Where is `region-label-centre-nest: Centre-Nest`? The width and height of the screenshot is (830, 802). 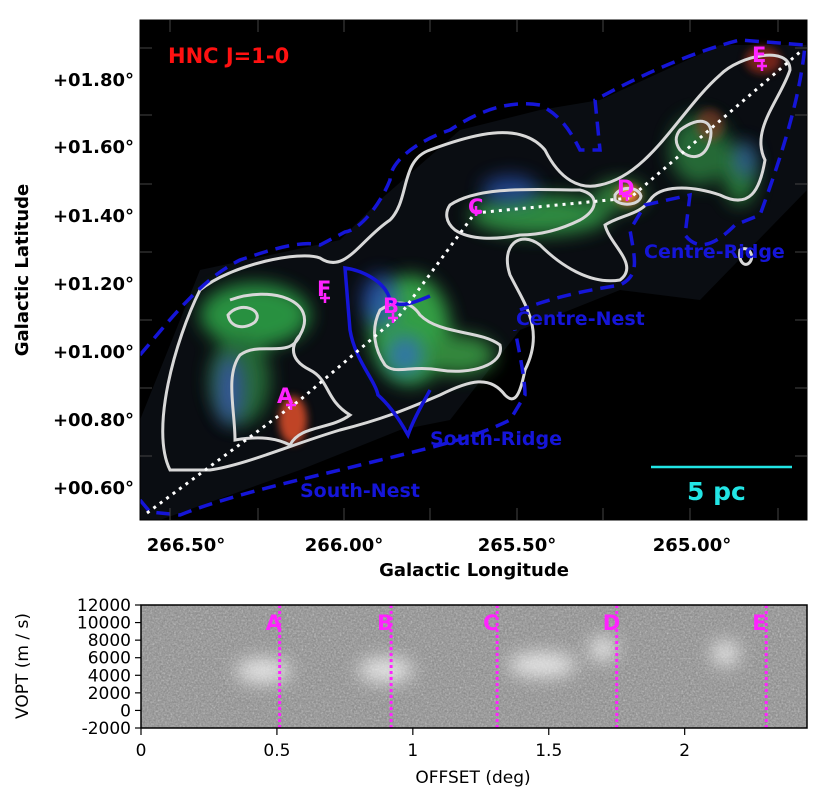
region-label-centre-nest: Centre-Nest is located at coordinates (580, 319).